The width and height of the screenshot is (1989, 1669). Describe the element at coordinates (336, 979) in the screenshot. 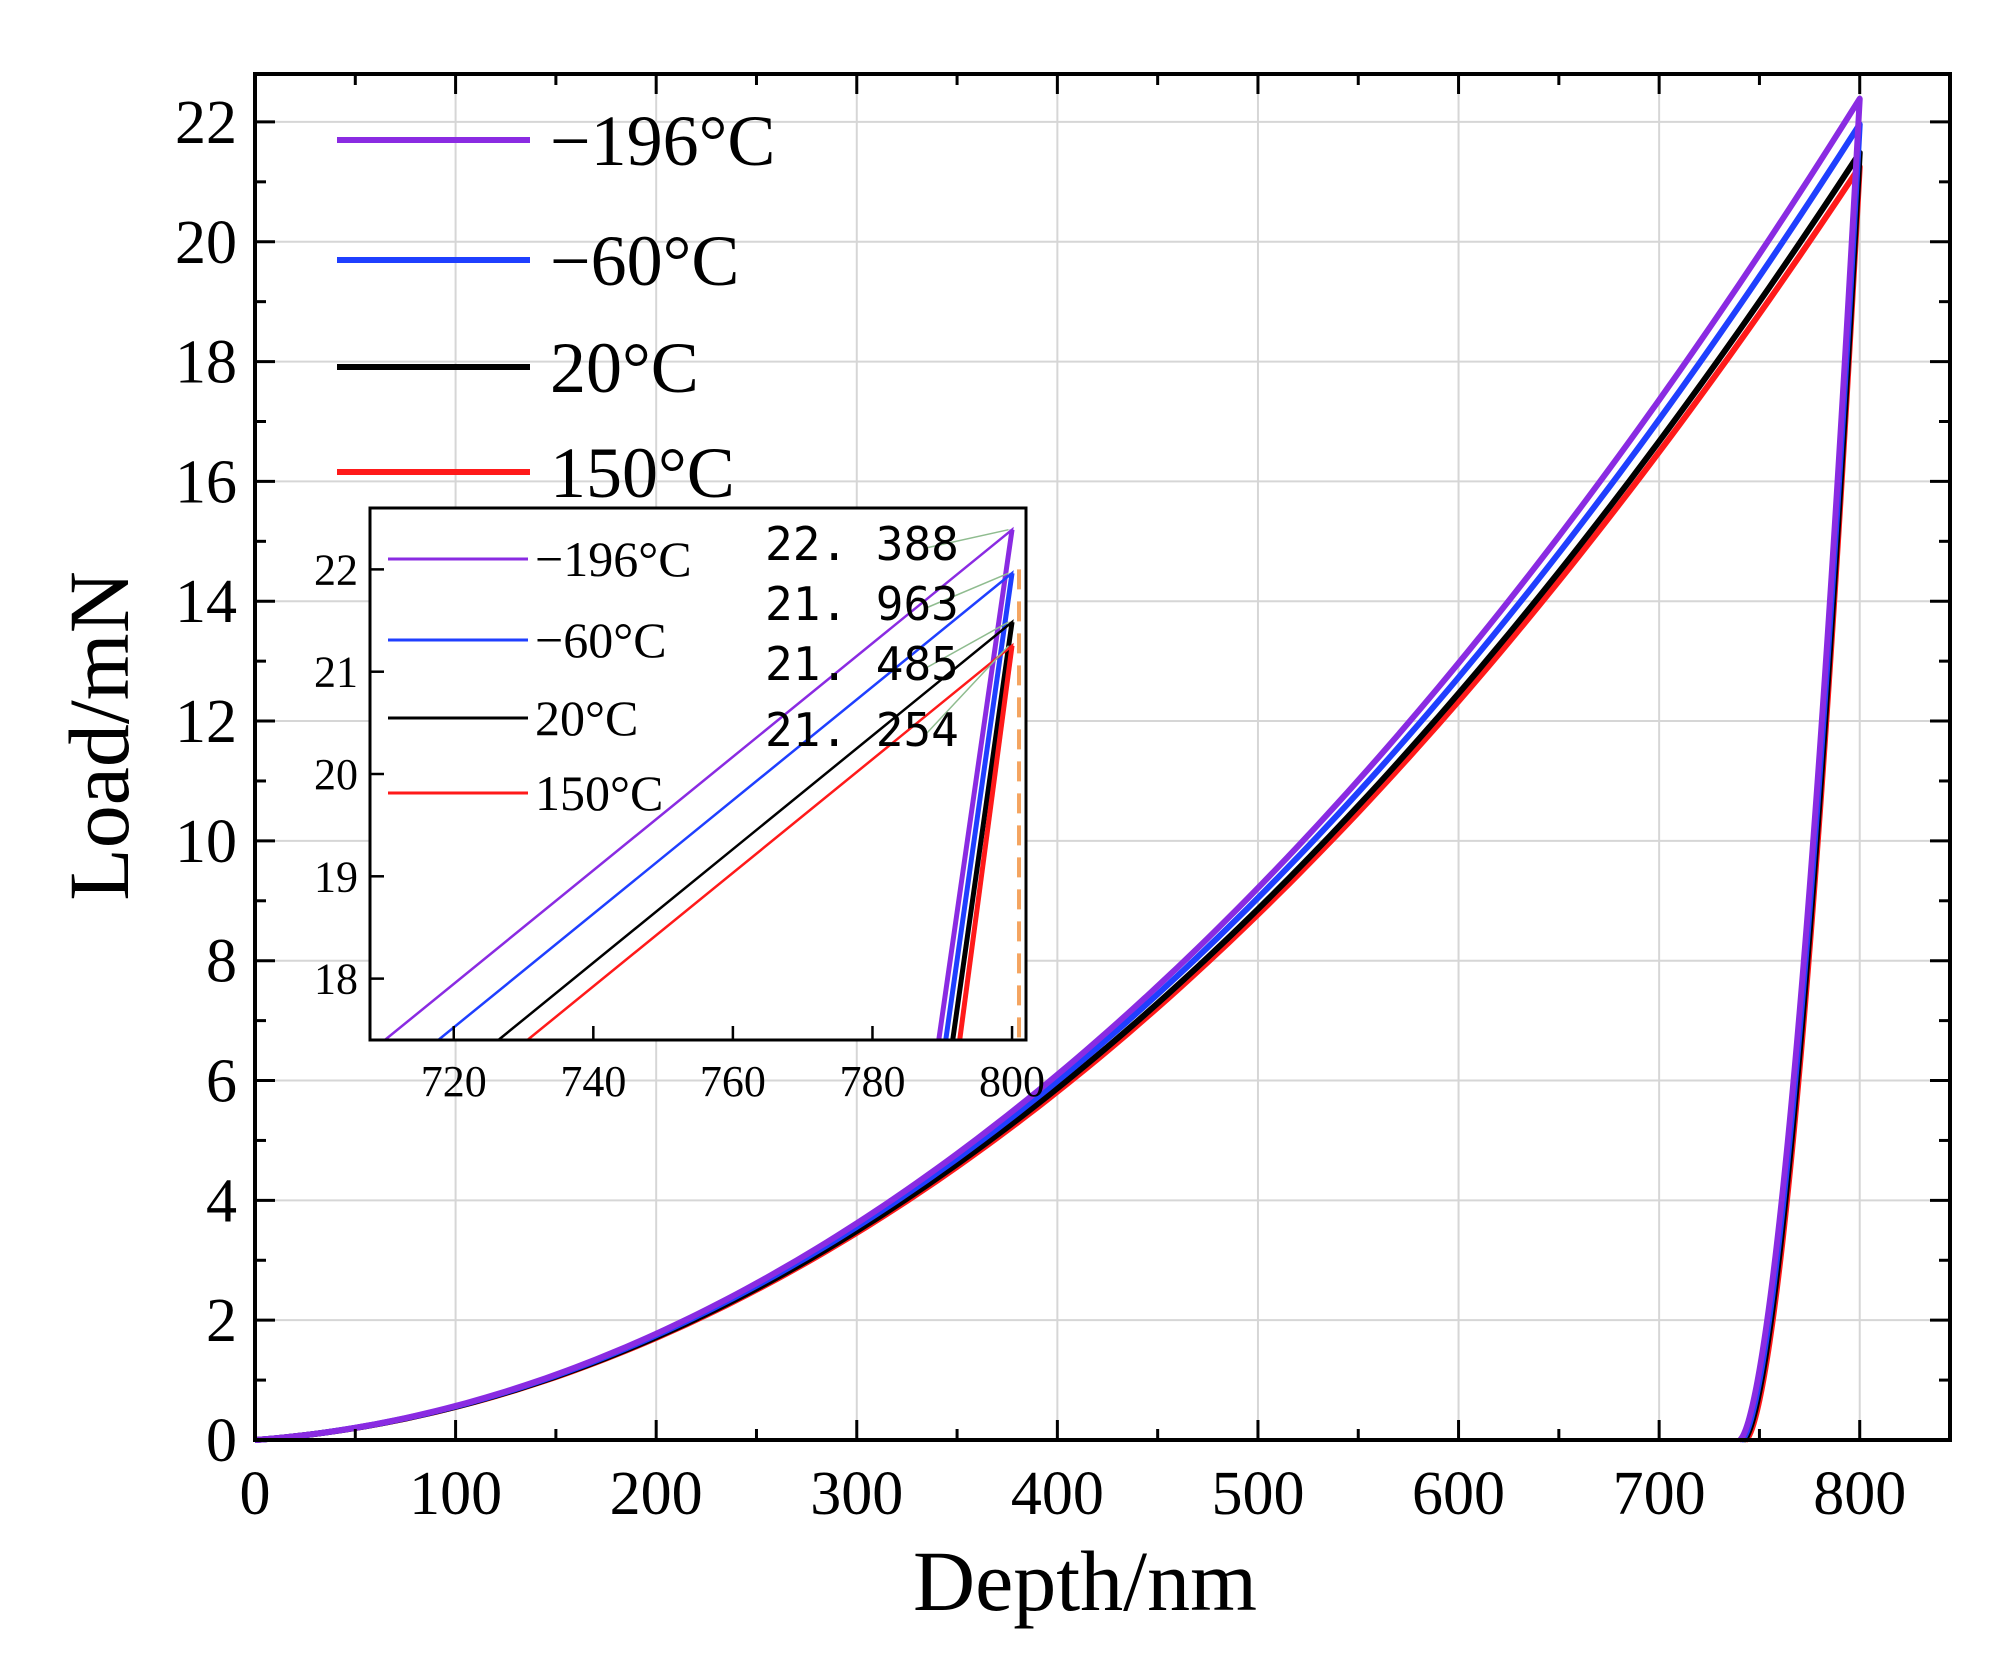

I see `inset-y-tick-label: 18` at that location.